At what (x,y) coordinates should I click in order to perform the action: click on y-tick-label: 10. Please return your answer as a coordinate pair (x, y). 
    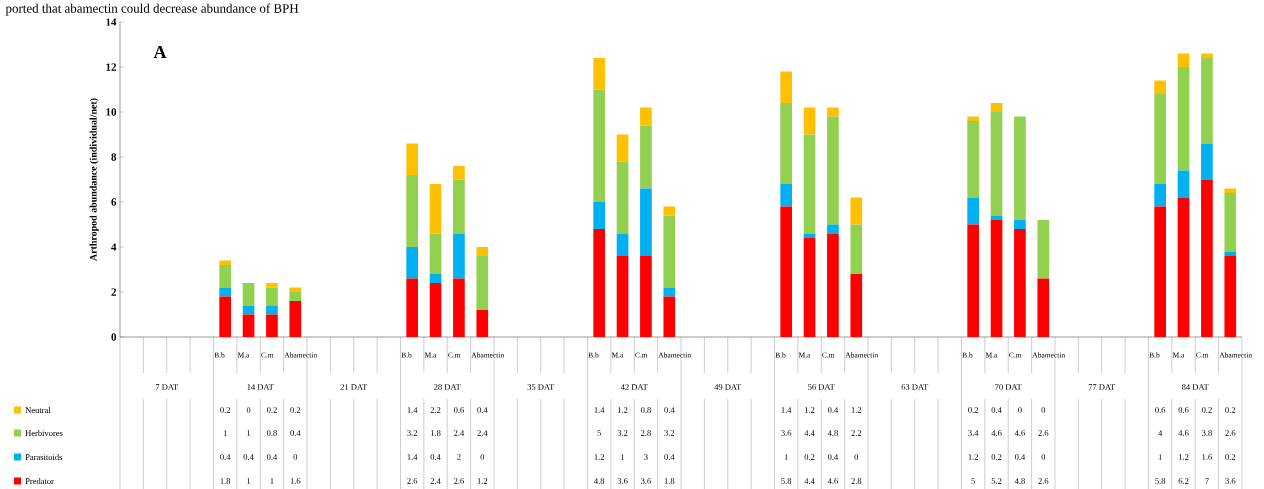
    Looking at the image, I should click on (111, 112).